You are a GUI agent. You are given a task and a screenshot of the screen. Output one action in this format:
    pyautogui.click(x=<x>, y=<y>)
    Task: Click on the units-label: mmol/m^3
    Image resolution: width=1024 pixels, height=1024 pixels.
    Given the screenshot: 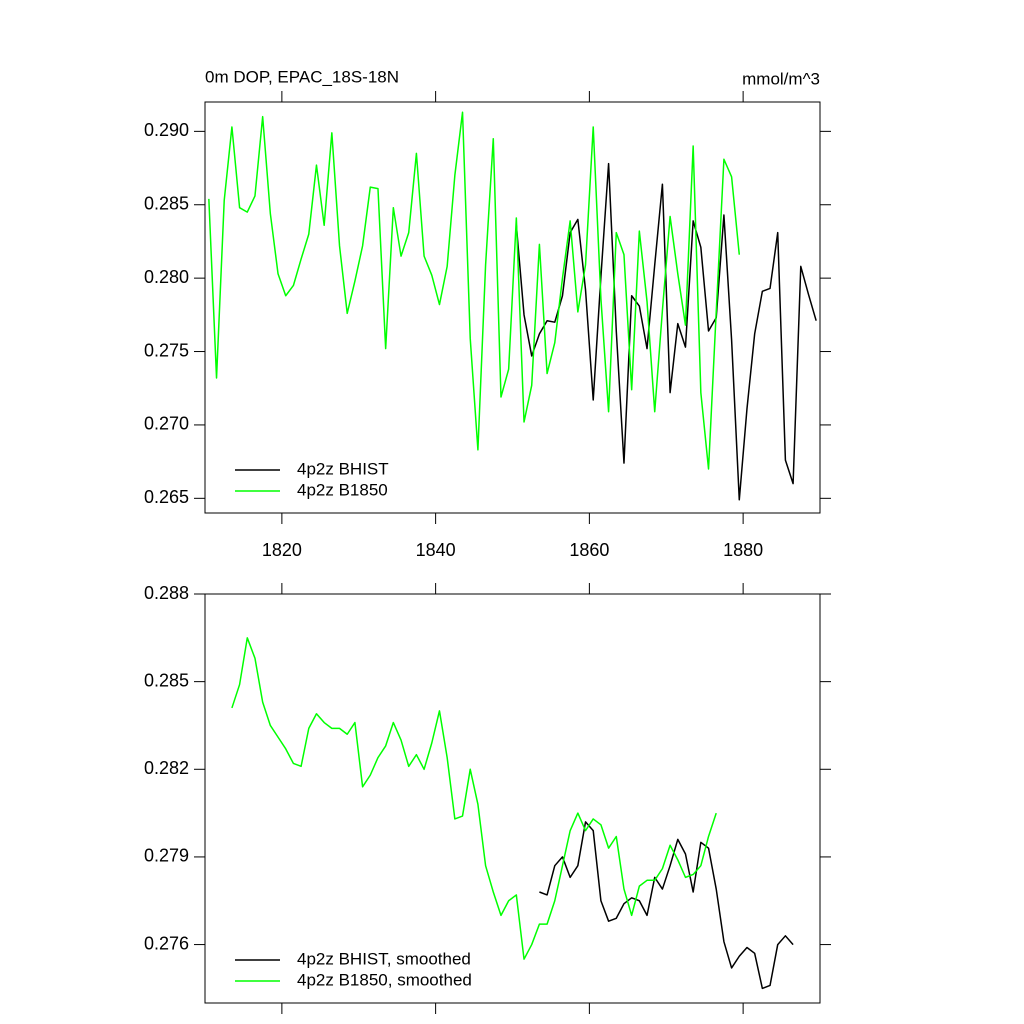 What is the action you would take?
    pyautogui.click(x=781, y=78)
    